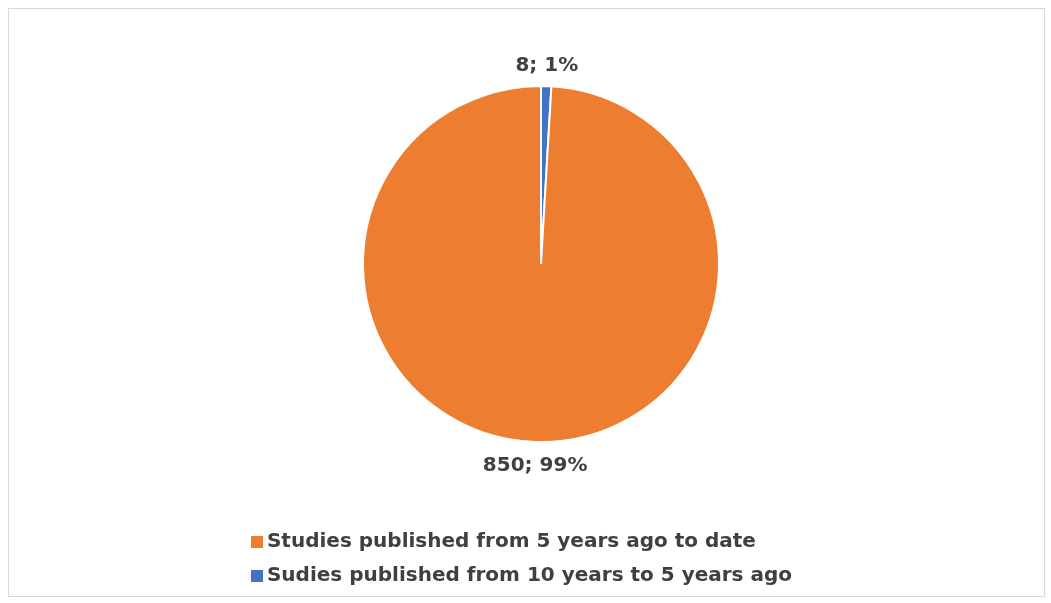 The image size is (1051, 603). What do you see at coordinates (535, 463) in the screenshot?
I see `data-label: 850; 99%` at bounding box center [535, 463].